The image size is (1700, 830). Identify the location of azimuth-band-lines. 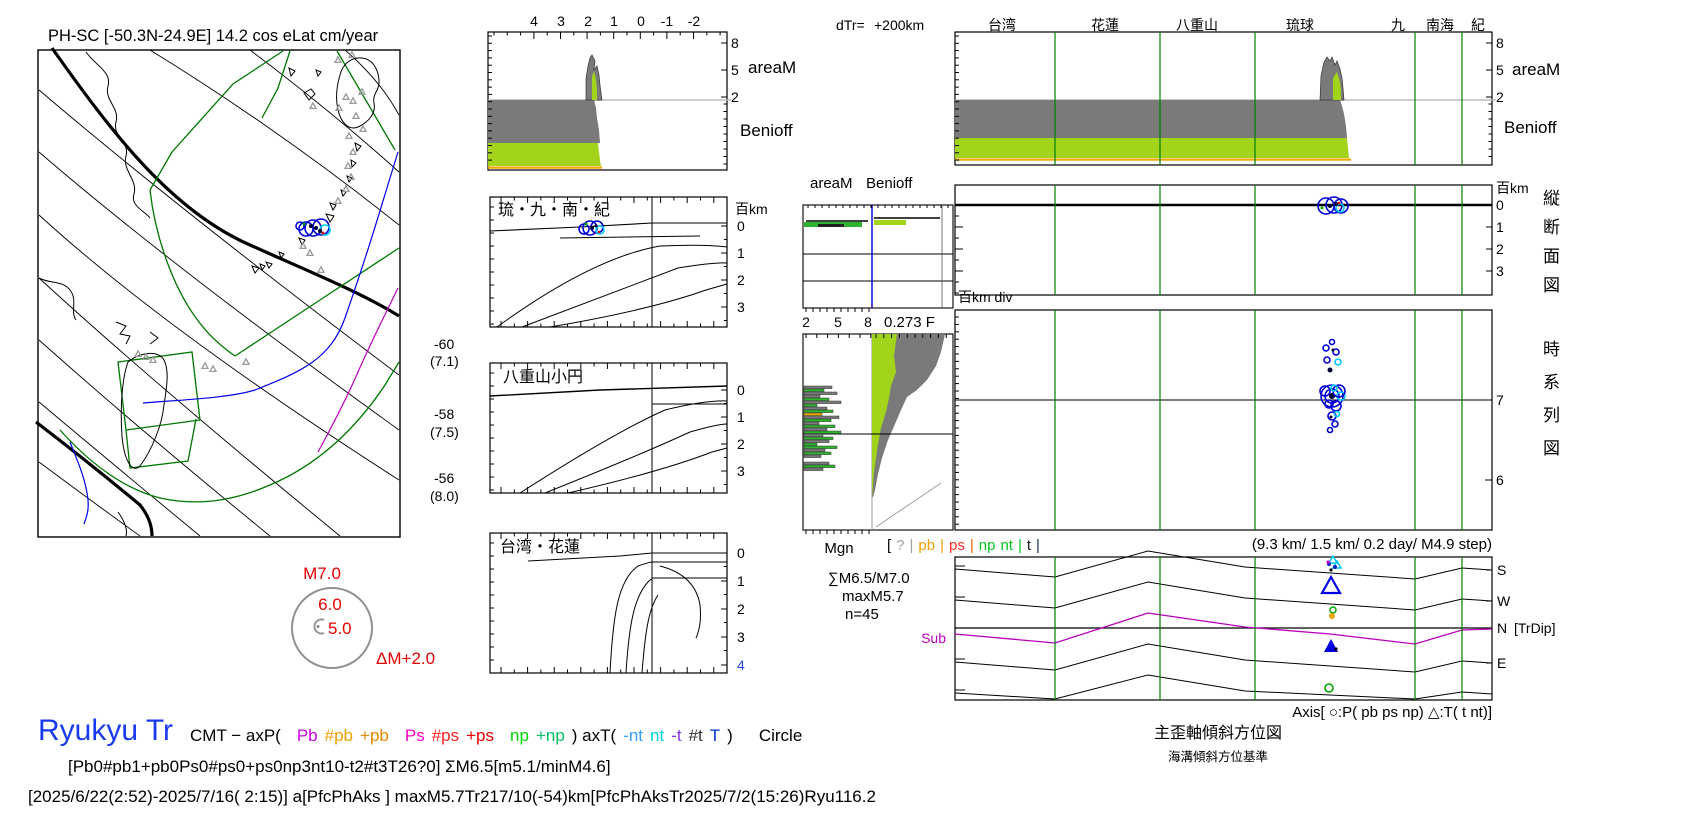
(1223, 625).